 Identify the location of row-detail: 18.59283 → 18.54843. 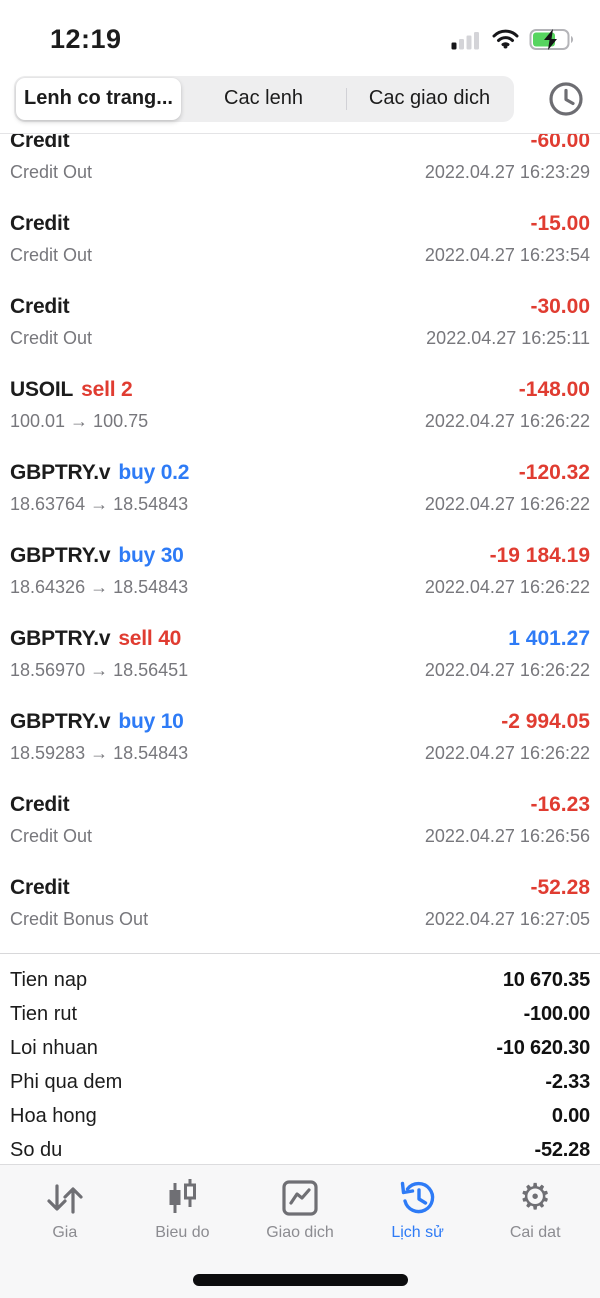
(99, 753).